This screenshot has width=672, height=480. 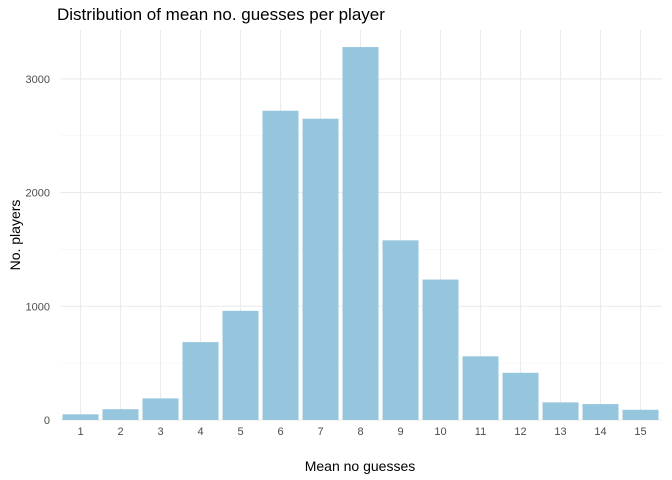 I want to click on x-tick-label: 15, so click(x=640, y=432).